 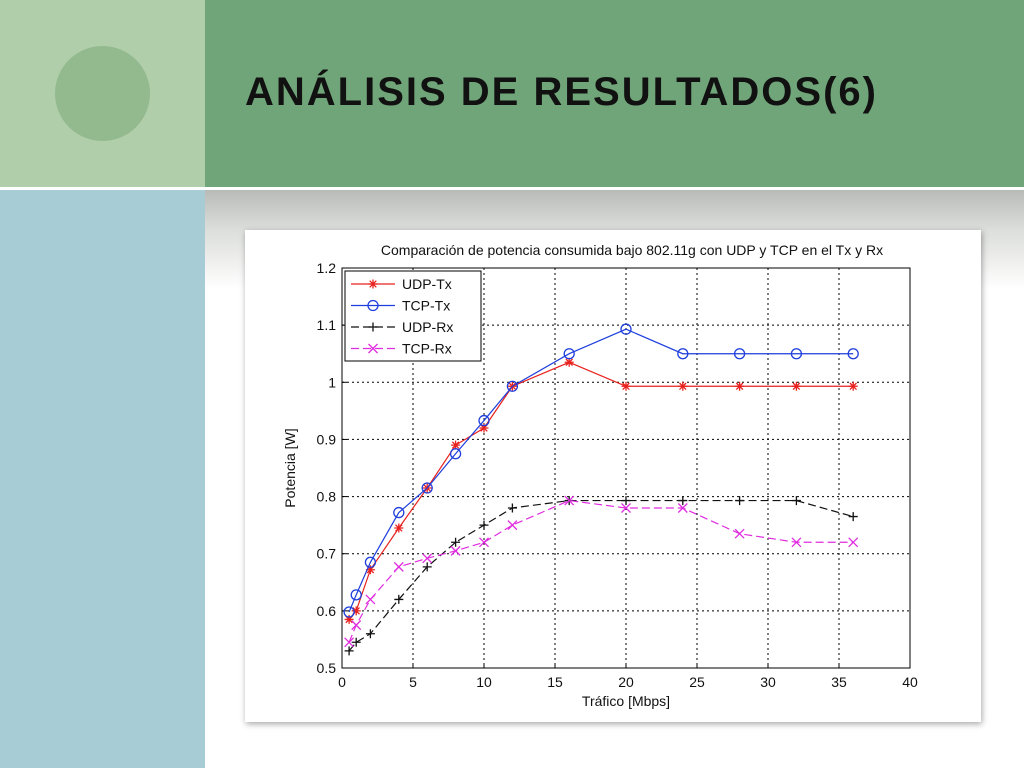 What do you see at coordinates (626, 701) in the screenshot?
I see `x-axis-label: Tráfico [Mbps]` at bounding box center [626, 701].